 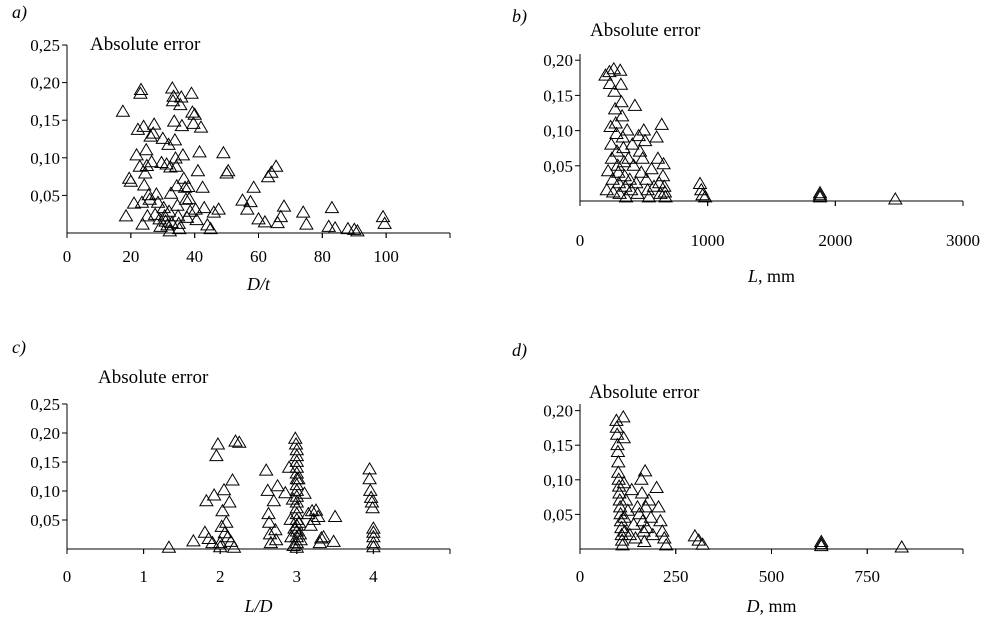 I want to click on y-tick-label: 0,20, so click(x=45, y=83).